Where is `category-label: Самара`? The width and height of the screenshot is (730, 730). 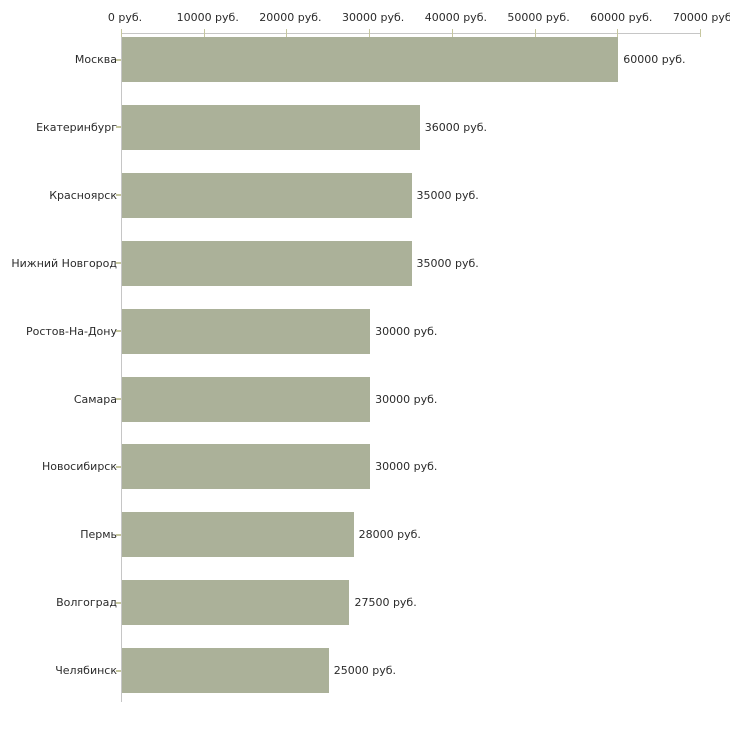
category-label: Самара is located at coordinates (95, 399).